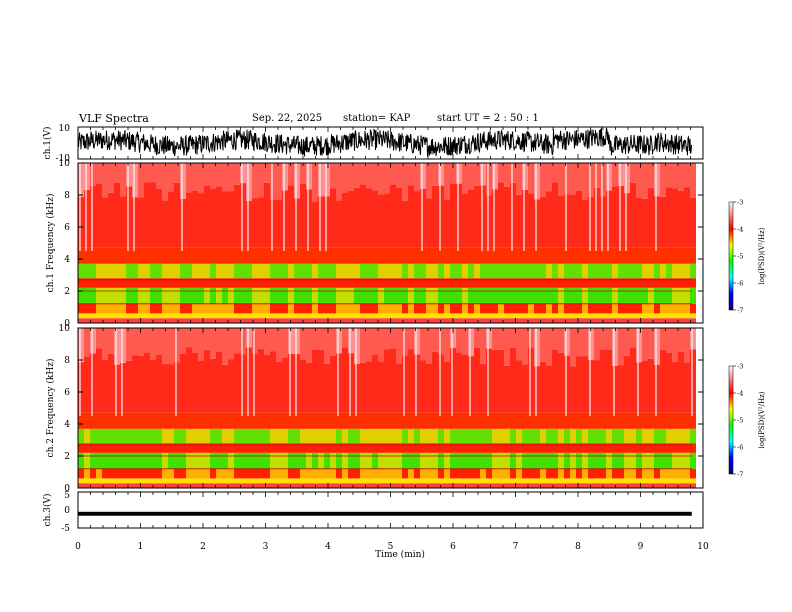 The image size is (792, 612). What do you see at coordinates (740, 367) in the screenshot?
I see `colorbar-tick-label: -3` at bounding box center [740, 367].